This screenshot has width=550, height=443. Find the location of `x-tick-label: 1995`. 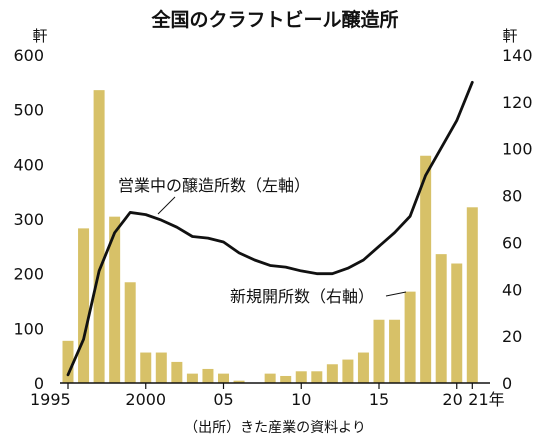

x-tick-label: 1995 is located at coordinates (50, 399).